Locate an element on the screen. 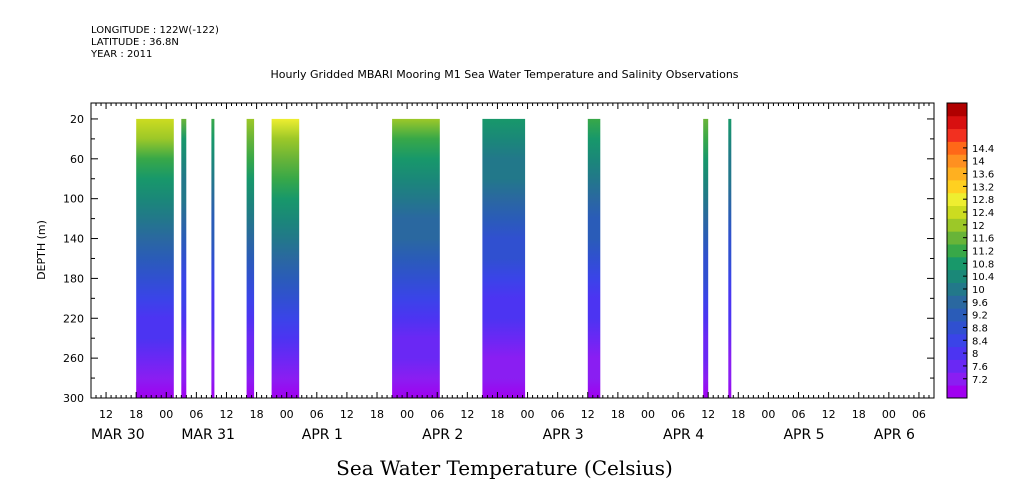  y-tick-label: 300 is located at coordinates (73, 398).